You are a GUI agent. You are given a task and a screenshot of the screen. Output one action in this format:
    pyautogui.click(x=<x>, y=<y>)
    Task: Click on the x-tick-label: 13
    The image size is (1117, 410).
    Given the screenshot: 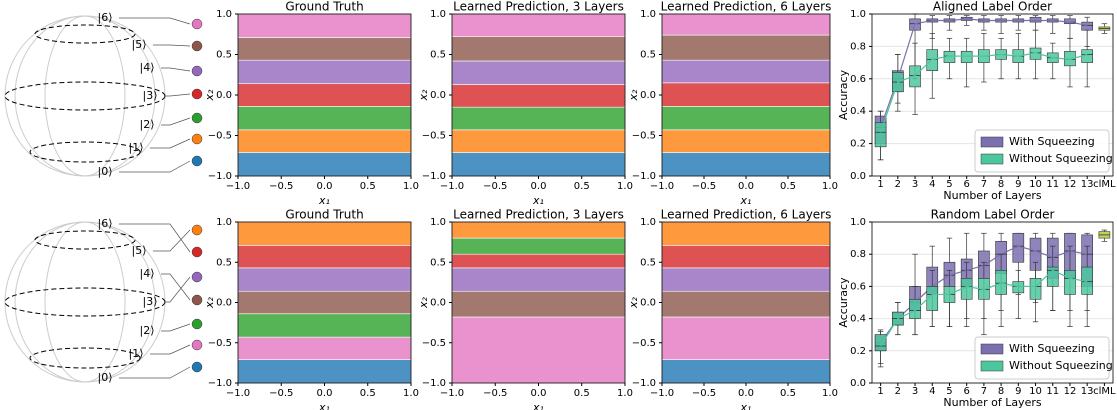 What is the action you would take?
    pyautogui.click(x=1087, y=184)
    